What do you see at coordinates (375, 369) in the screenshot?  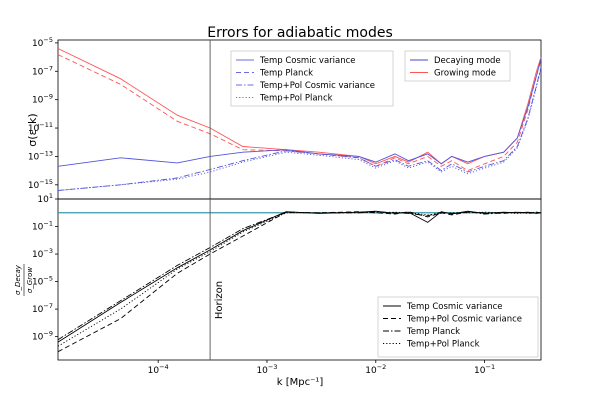 I see `xtick-label: 10⁻²` at bounding box center [375, 369].